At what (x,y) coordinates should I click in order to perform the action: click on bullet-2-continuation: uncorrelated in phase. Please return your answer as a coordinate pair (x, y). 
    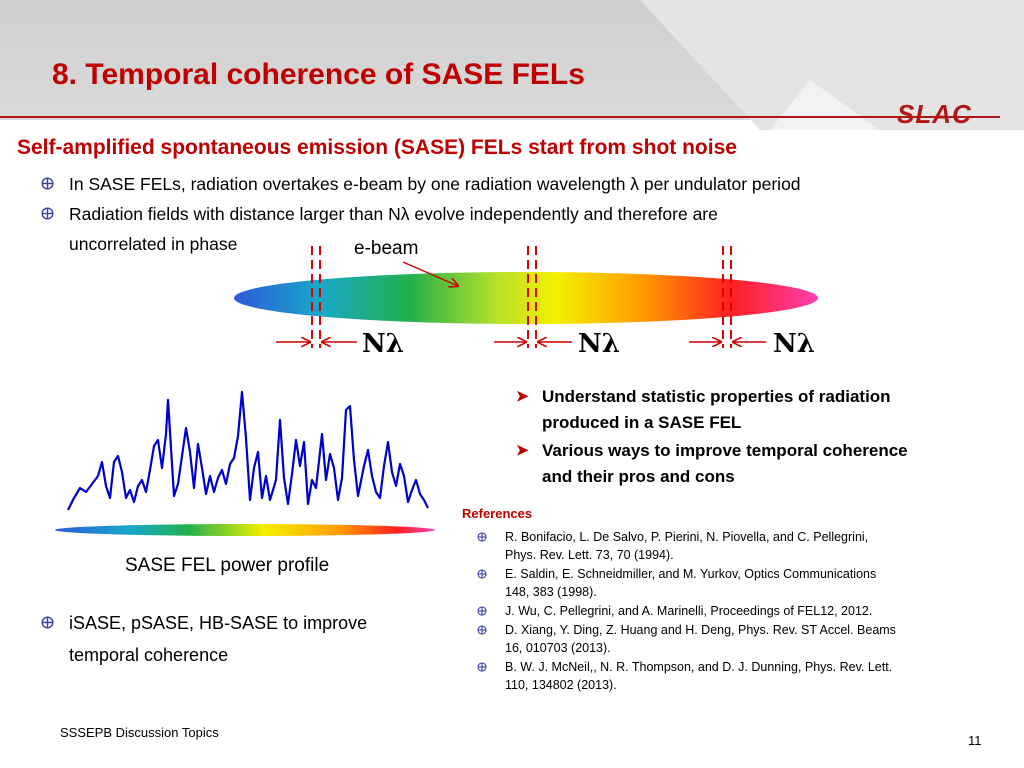
    Looking at the image, I should click on (153, 244).